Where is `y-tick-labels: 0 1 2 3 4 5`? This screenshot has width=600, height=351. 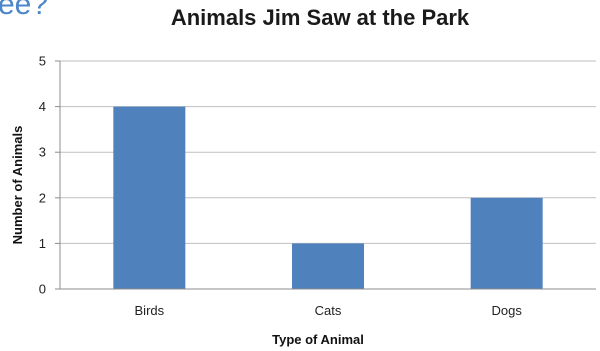
y-tick-labels: 0 1 2 3 4 5 is located at coordinates (42, 175).